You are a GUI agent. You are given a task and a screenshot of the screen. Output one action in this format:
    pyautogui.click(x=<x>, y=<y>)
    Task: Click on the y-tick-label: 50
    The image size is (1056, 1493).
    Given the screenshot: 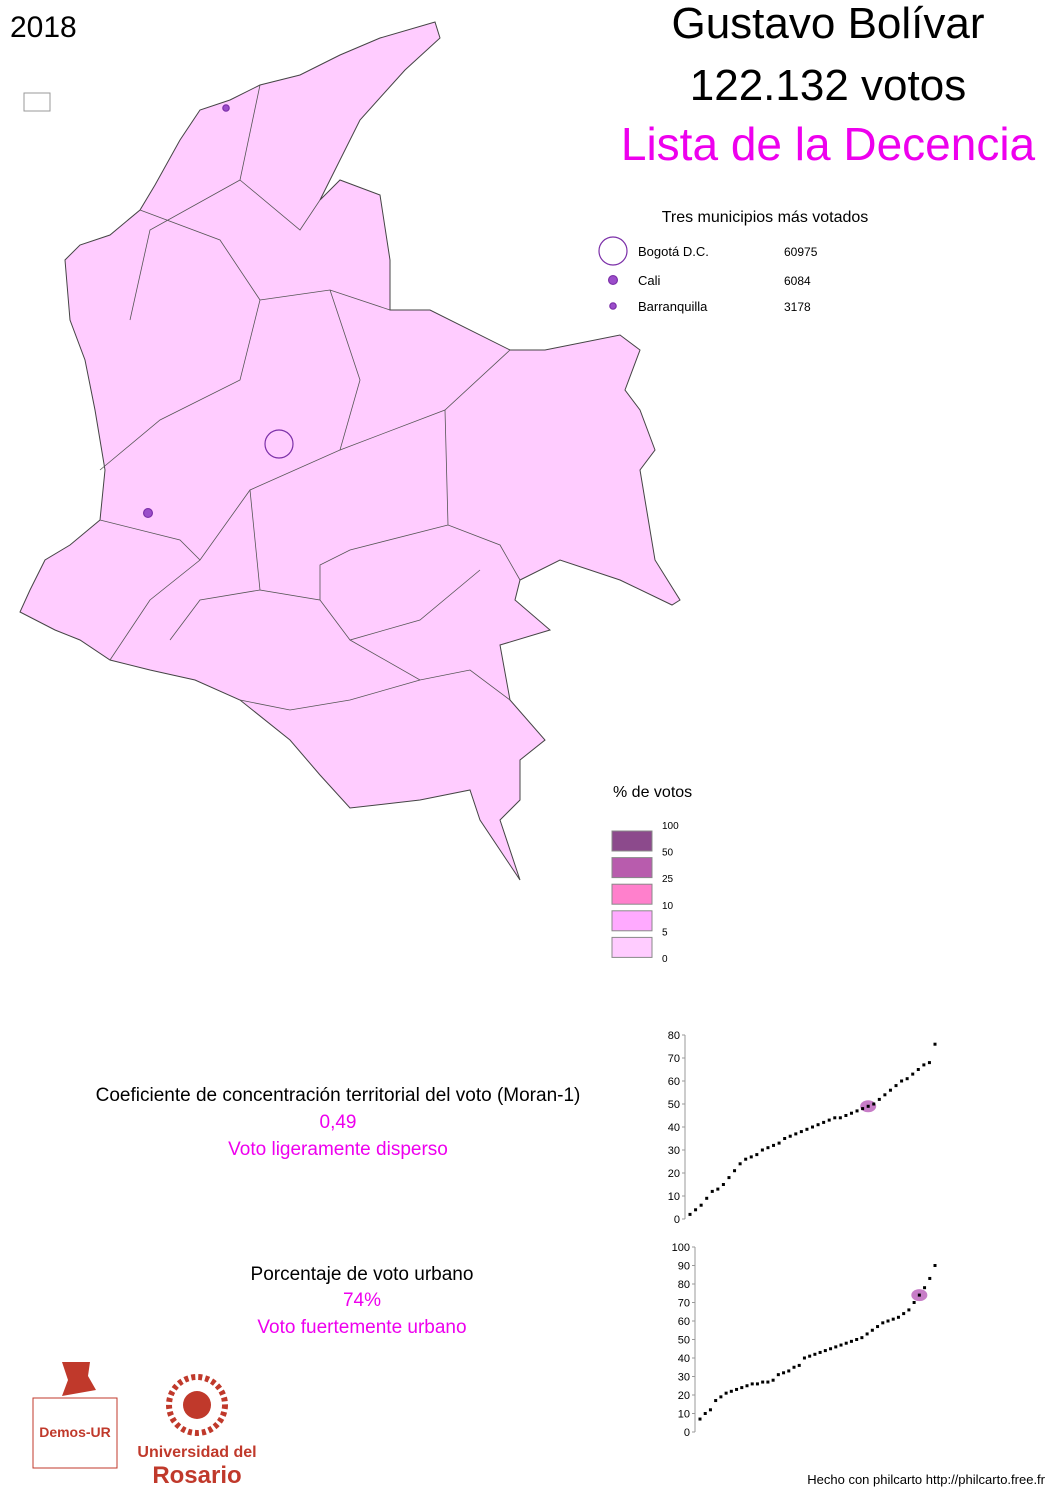 What is the action you would take?
    pyautogui.click(x=674, y=1105)
    